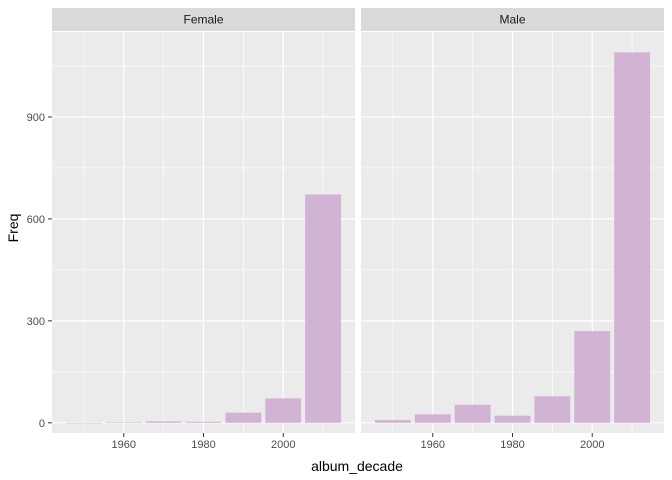 The height and width of the screenshot is (480, 672). I want to click on y-tick-label: 600, so click(36, 220).